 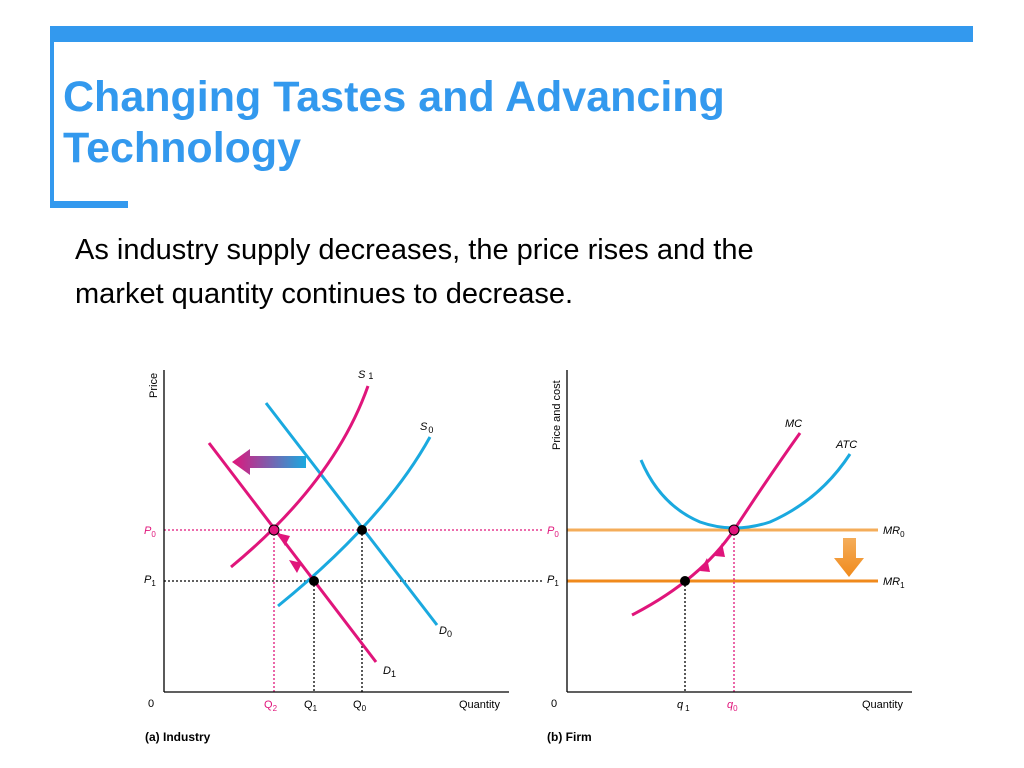 I want to click on label-q1: Q1, so click(x=311, y=706).